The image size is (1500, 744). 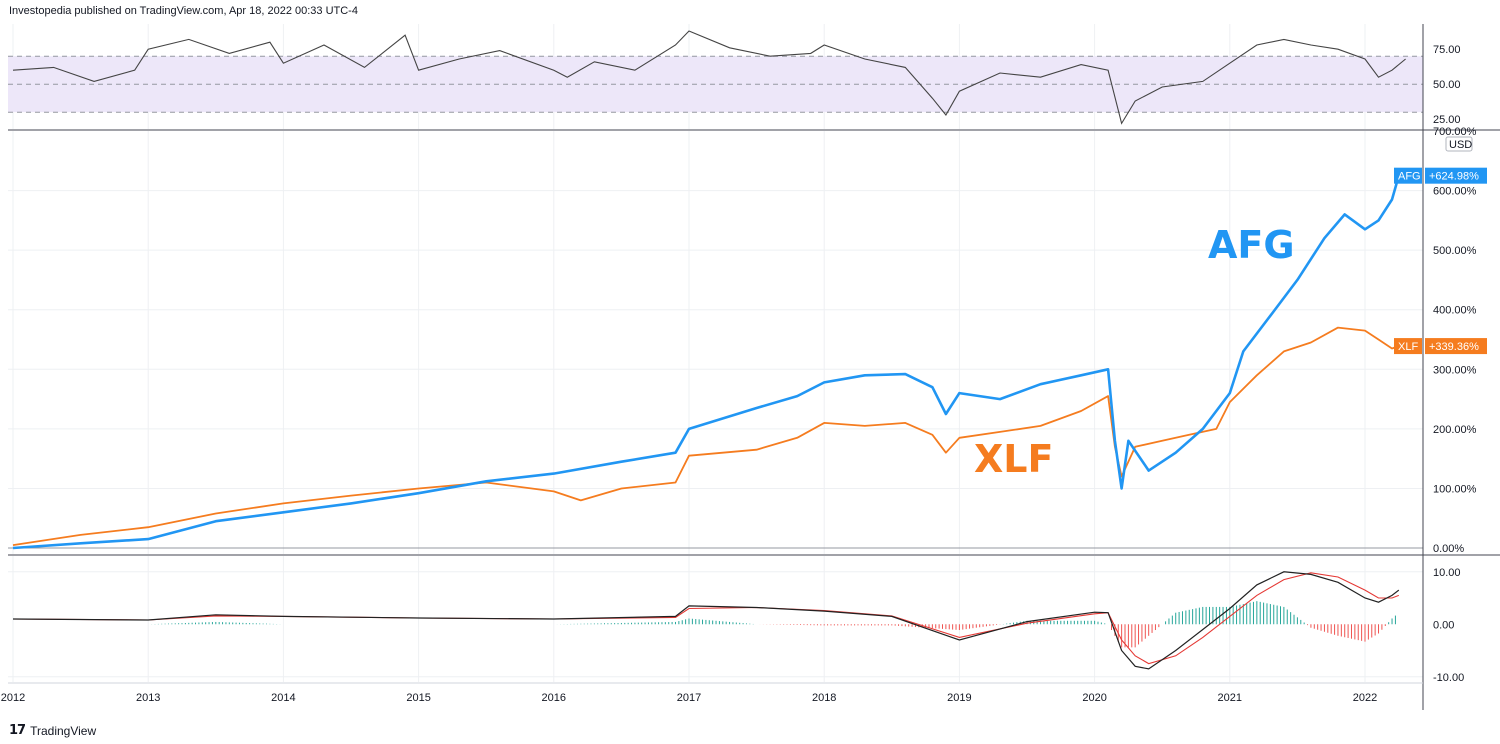 I want to click on currency-label: USD, so click(x=1460, y=145).